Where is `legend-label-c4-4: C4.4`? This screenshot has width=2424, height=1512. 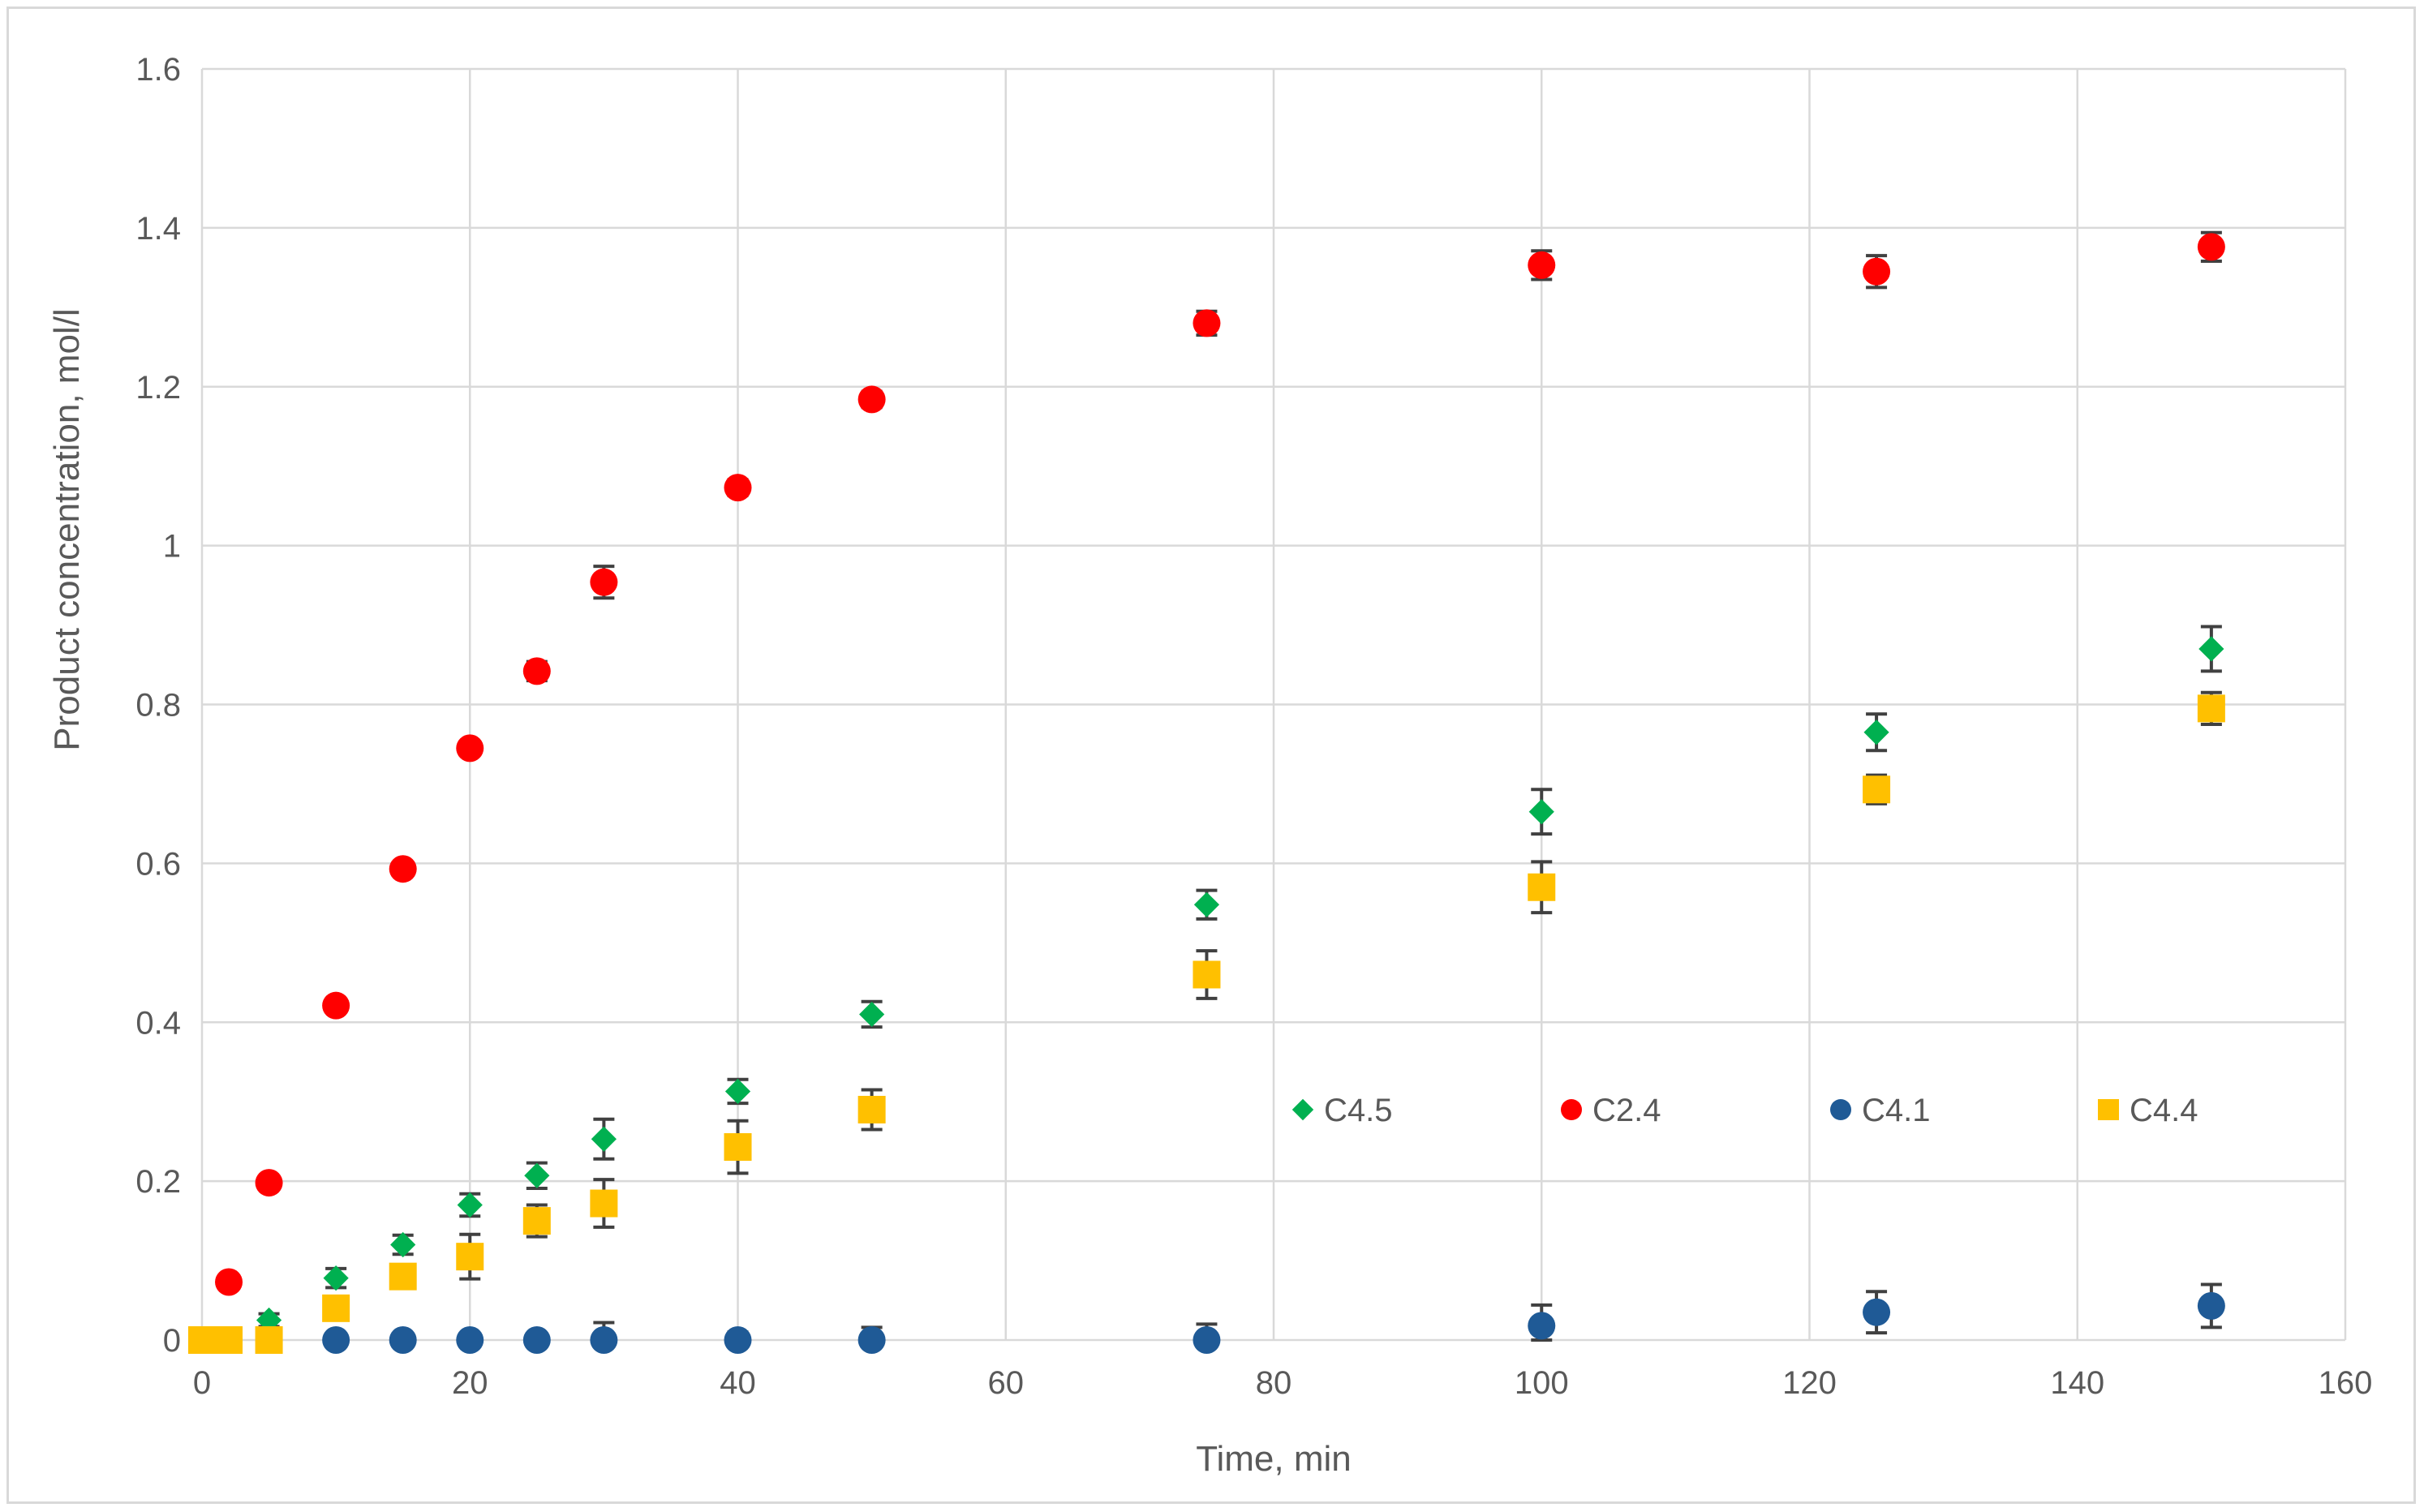
legend-label-c4-4: C4.4 is located at coordinates (2164, 1110).